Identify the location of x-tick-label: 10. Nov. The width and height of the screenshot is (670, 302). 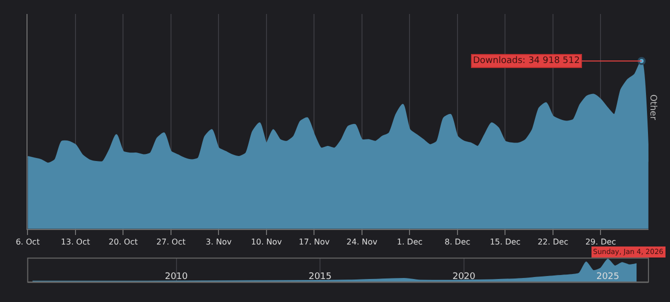
(266, 241).